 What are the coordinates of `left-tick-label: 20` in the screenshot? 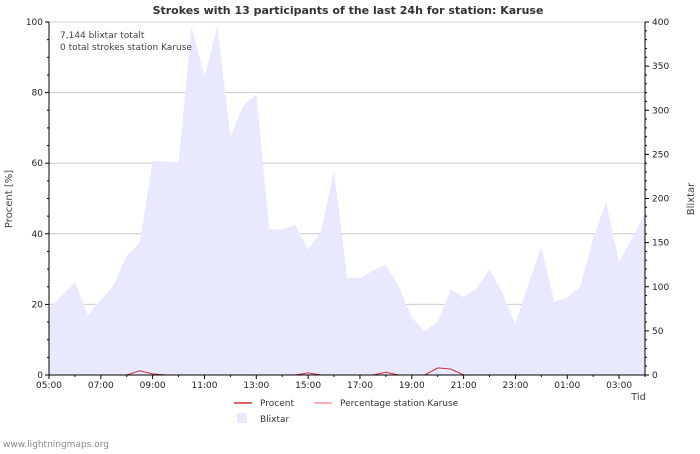 It's located at (38, 305).